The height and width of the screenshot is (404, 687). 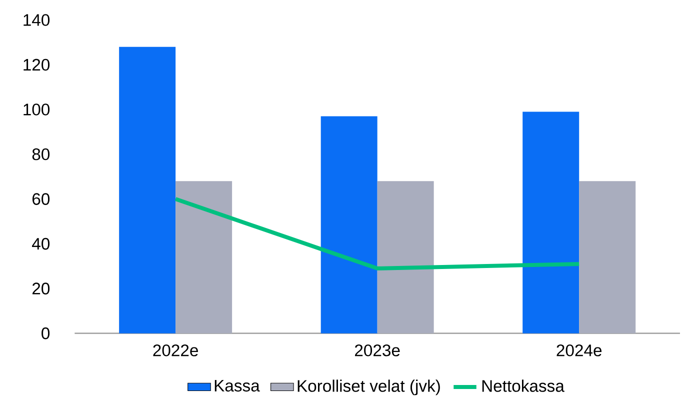 I want to click on legend-label: Korolliset velat (jvk), so click(x=369, y=388).